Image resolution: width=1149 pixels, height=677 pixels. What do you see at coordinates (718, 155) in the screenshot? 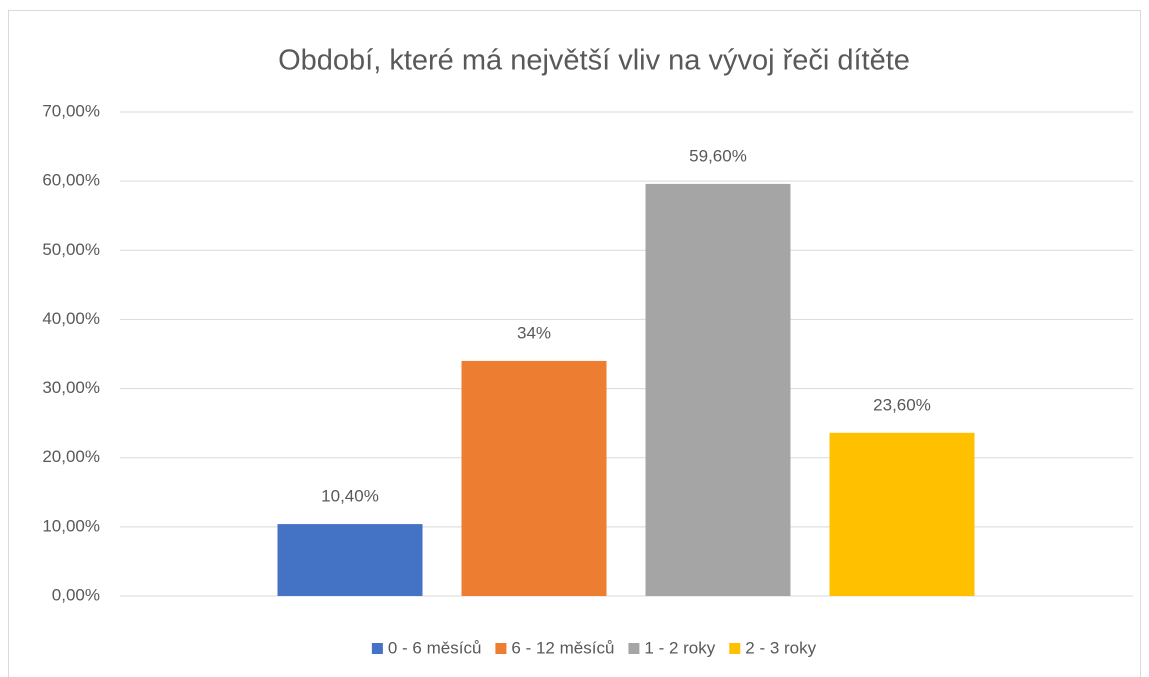
I see `data-label: 59,60%` at bounding box center [718, 155].